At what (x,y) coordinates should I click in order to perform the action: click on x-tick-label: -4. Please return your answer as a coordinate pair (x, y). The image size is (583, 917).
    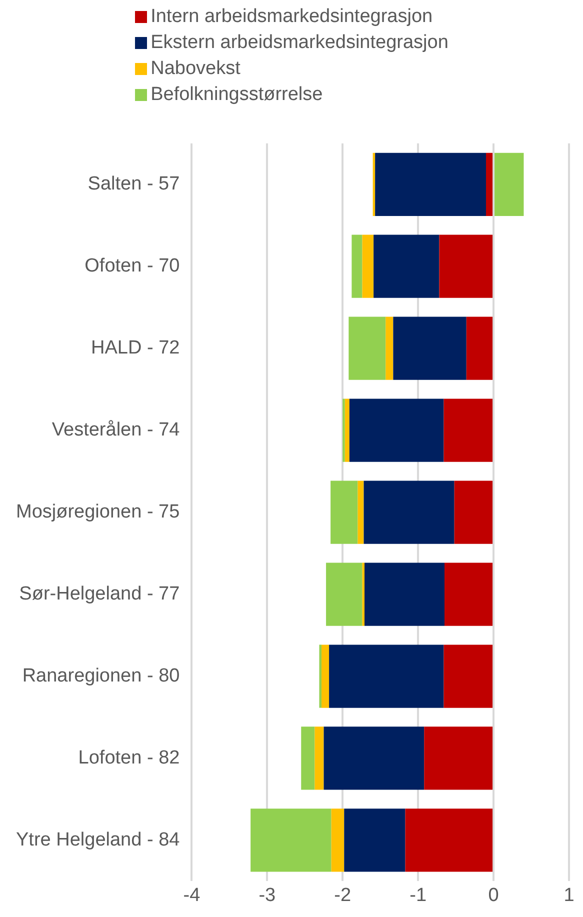
    Looking at the image, I should click on (192, 895).